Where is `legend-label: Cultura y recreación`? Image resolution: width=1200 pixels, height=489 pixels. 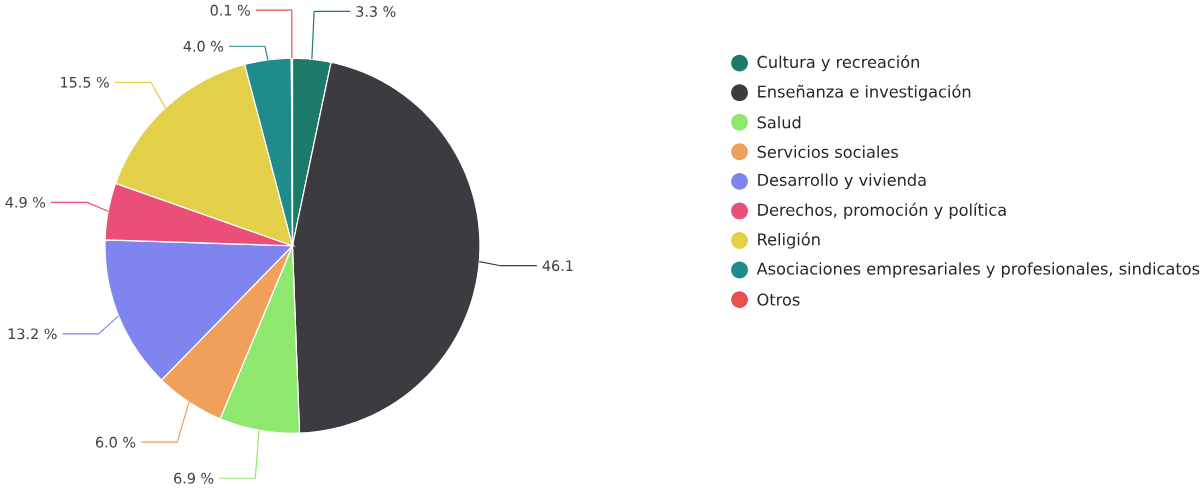 legend-label: Cultura y recreación is located at coordinates (838, 63).